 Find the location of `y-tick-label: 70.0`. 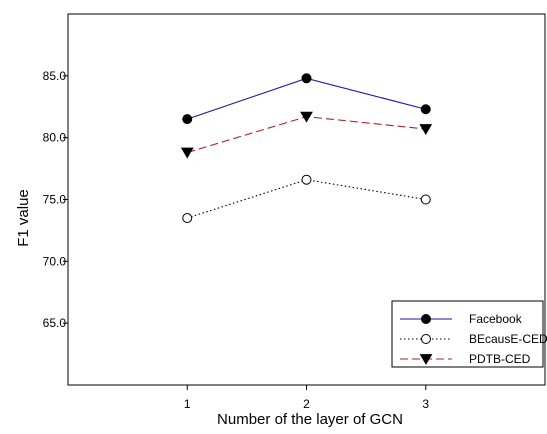

y-tick-label: 70.0 is located at coordinates (55, 261).